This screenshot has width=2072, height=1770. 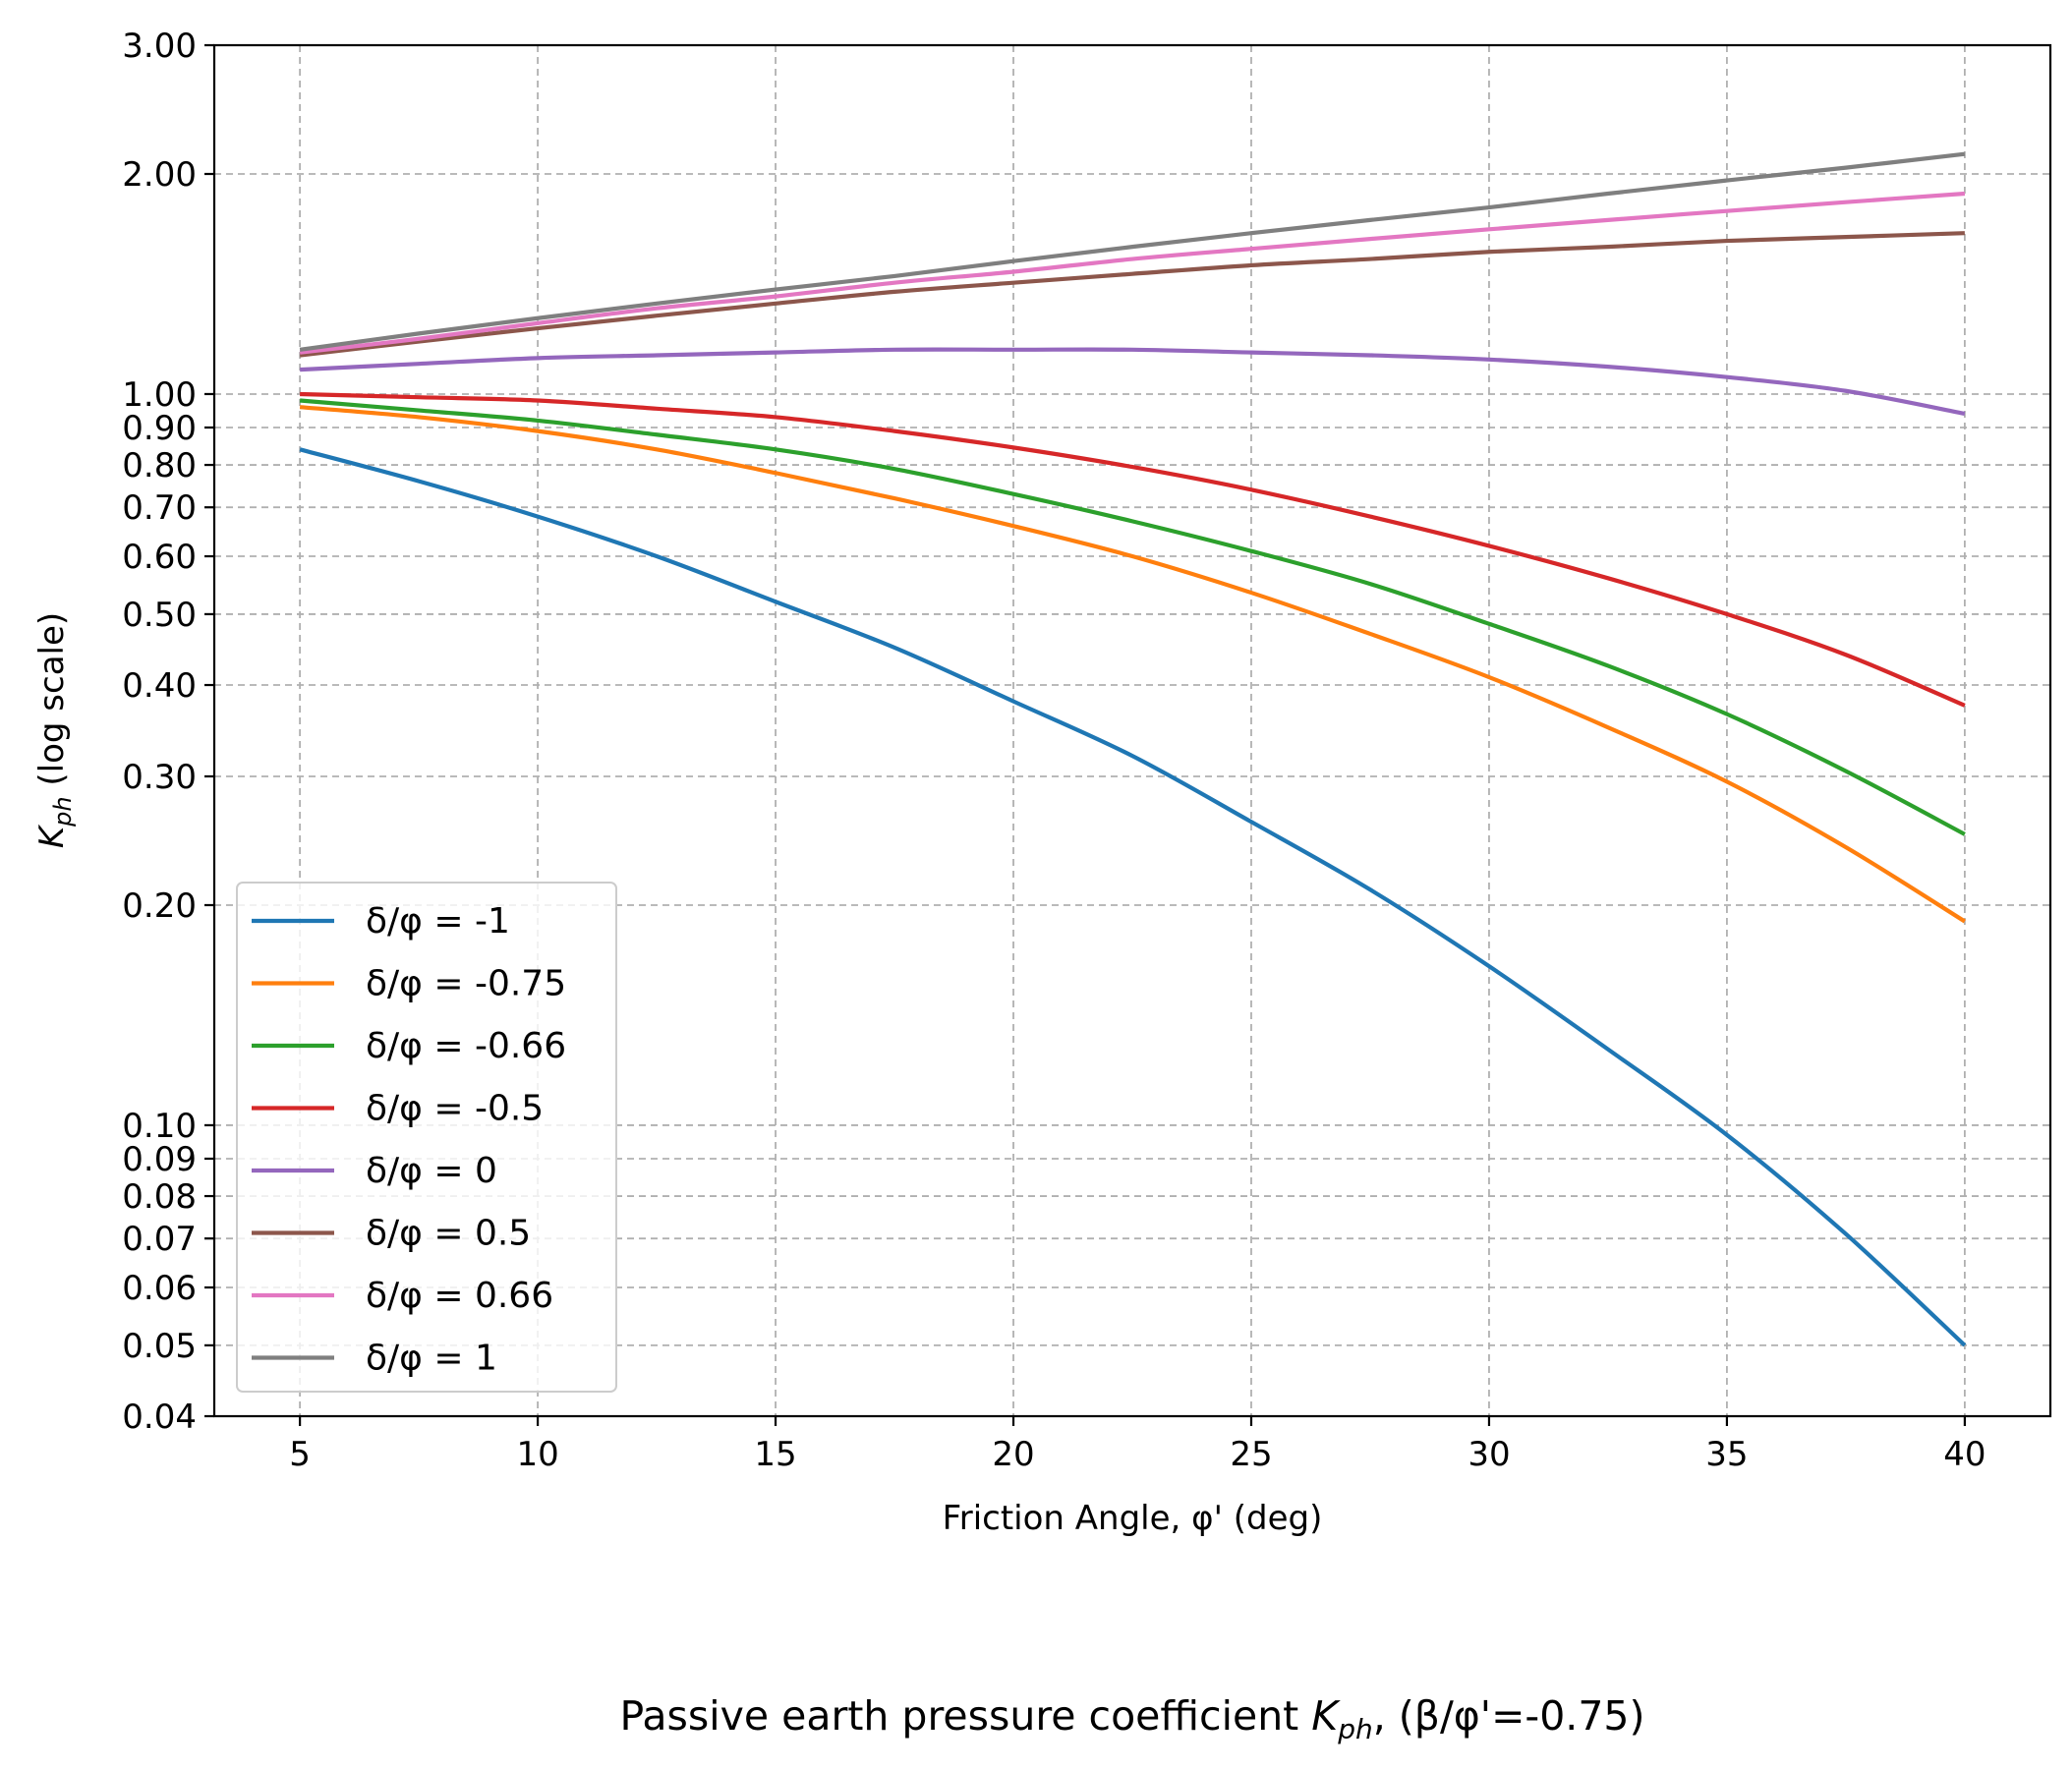 What do you see at coordinates (1489, 1454) in the screenshot?
I see `x-tick-label: 30` at bounding box center [1489, 1454].